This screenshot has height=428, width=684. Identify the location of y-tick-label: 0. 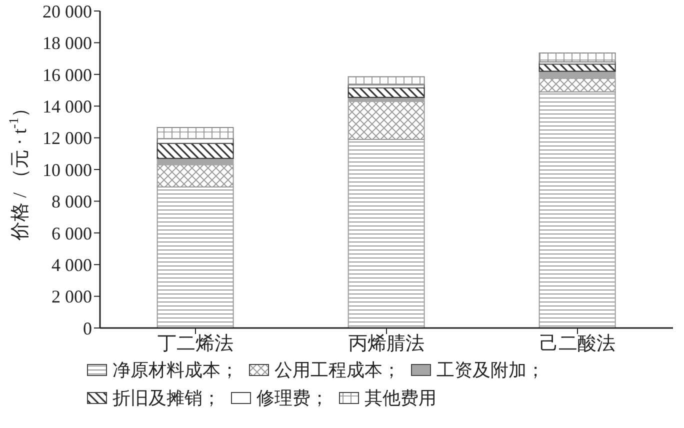
(87, 328).